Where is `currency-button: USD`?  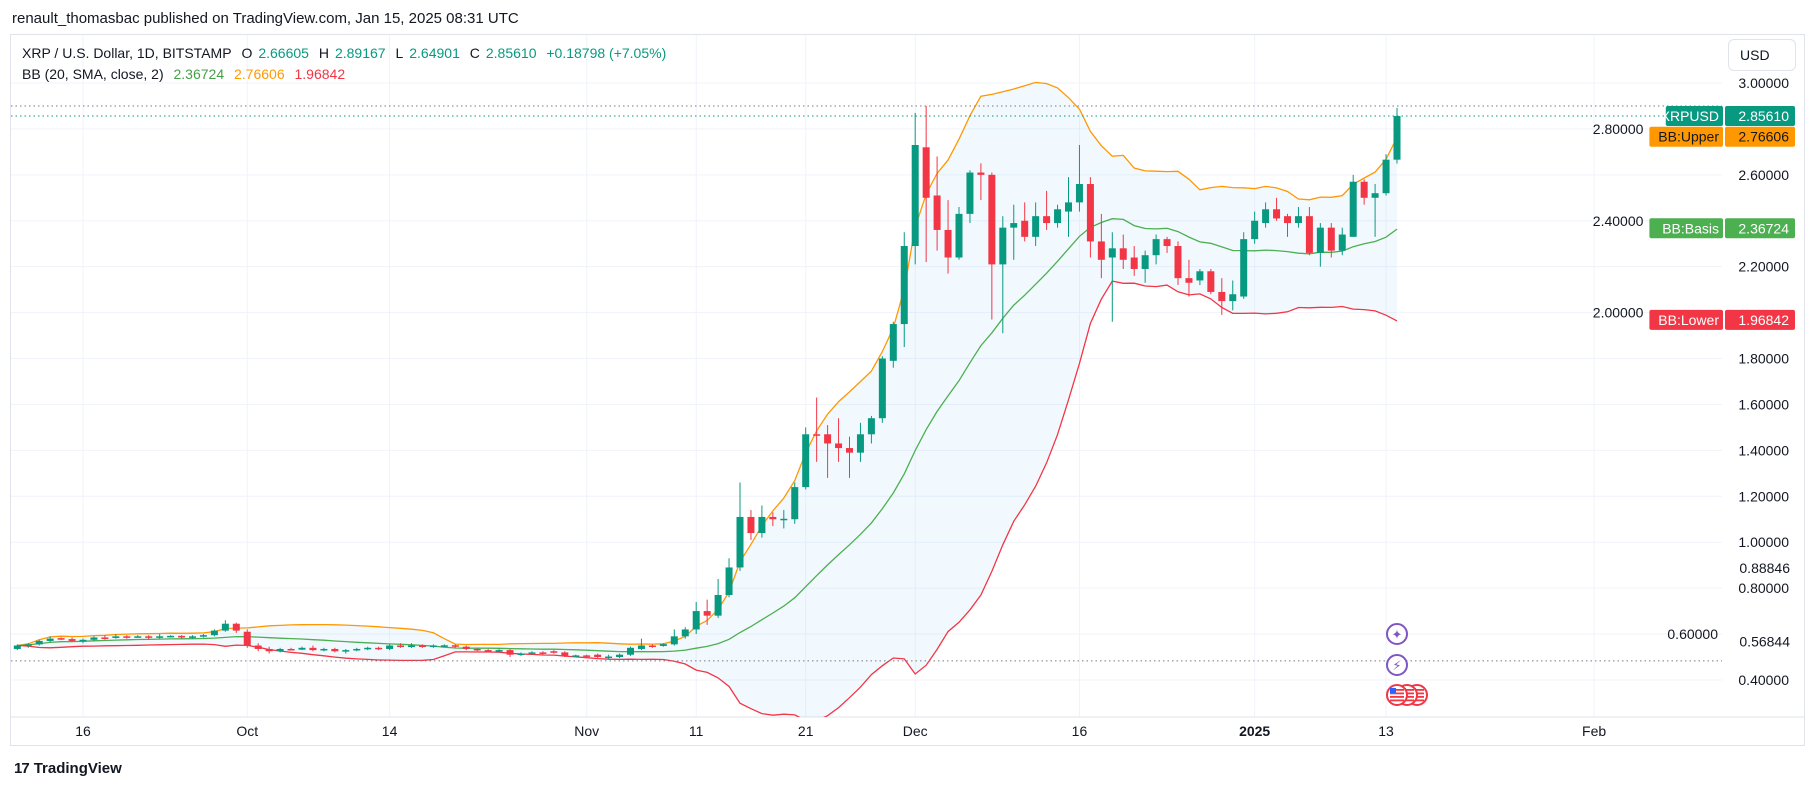
currency-button: USD is located at coordinates (1762, 55).